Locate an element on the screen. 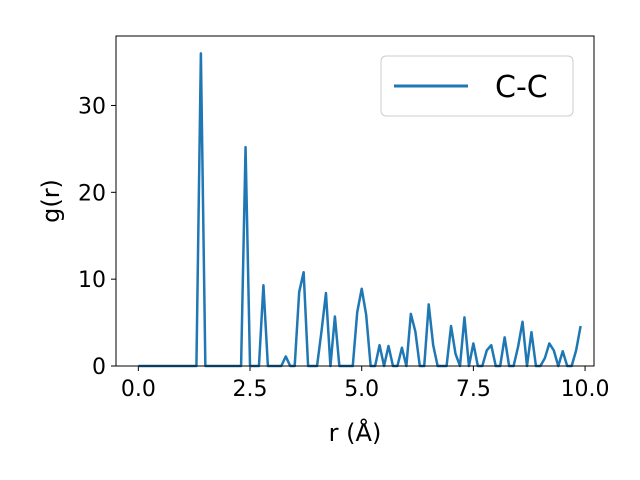 The height and width of the screenshot is (480, 640). x-tick-label: 2.5 is located at coordinates (250, 389).